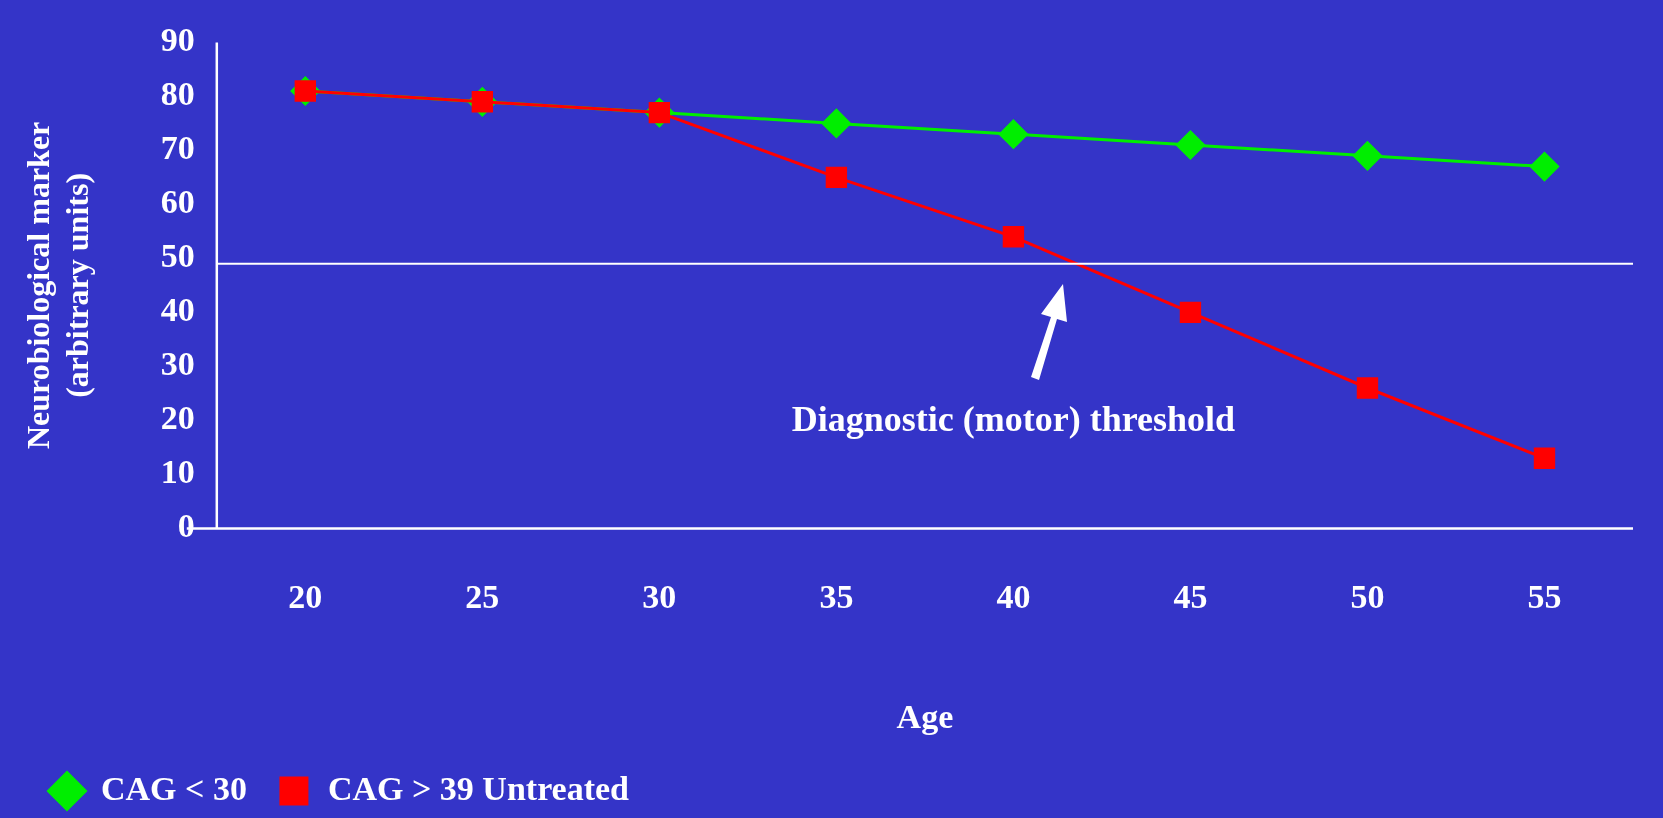  I want to click on y-tick-label: 60, so click(177, 202).